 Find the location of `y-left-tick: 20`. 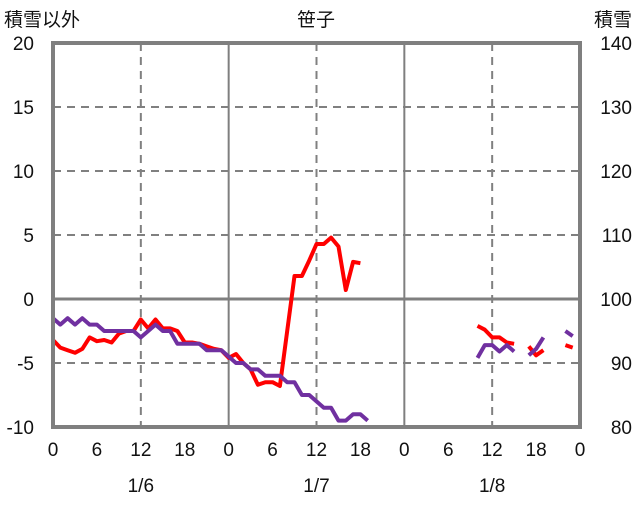

y-left-tick: 20 is located at coordinates (23, 44).